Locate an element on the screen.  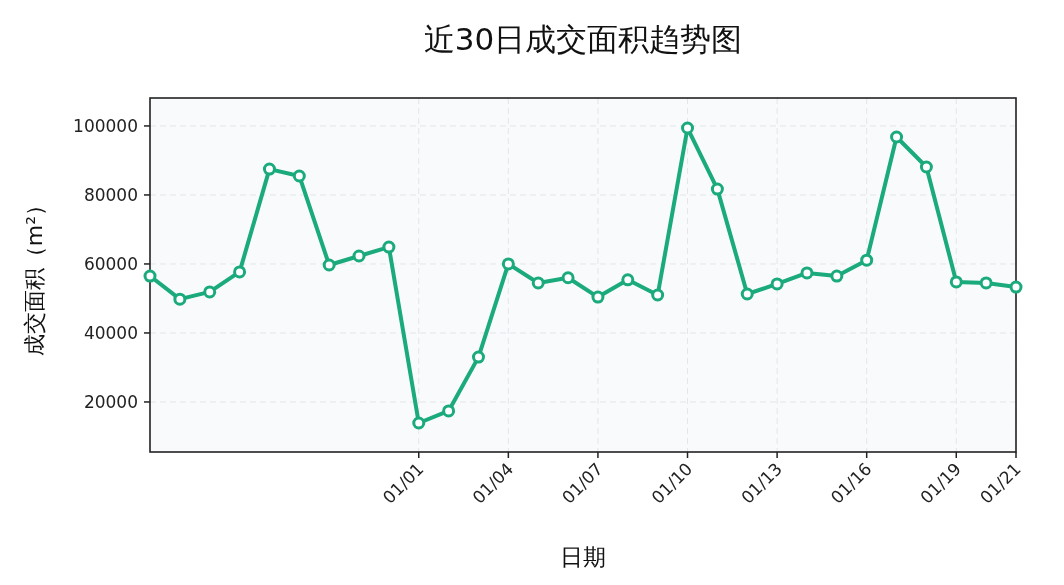
y-tick-label: 60000 is located at coordinates (110, 263).